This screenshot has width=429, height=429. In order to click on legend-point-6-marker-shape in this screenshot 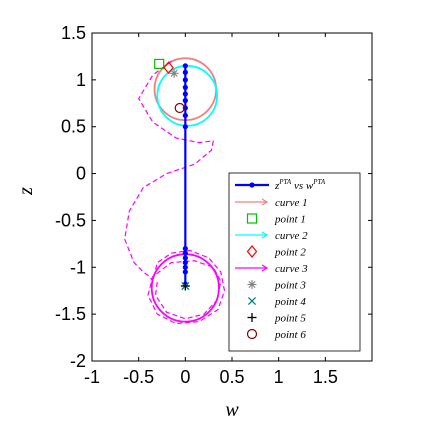, I will do `click(252, 334)`.